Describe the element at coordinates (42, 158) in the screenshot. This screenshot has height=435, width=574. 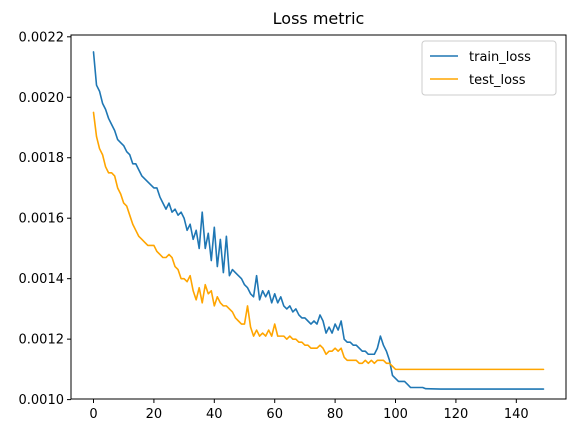
I see `y-tick-label: 0.0018` at that location.